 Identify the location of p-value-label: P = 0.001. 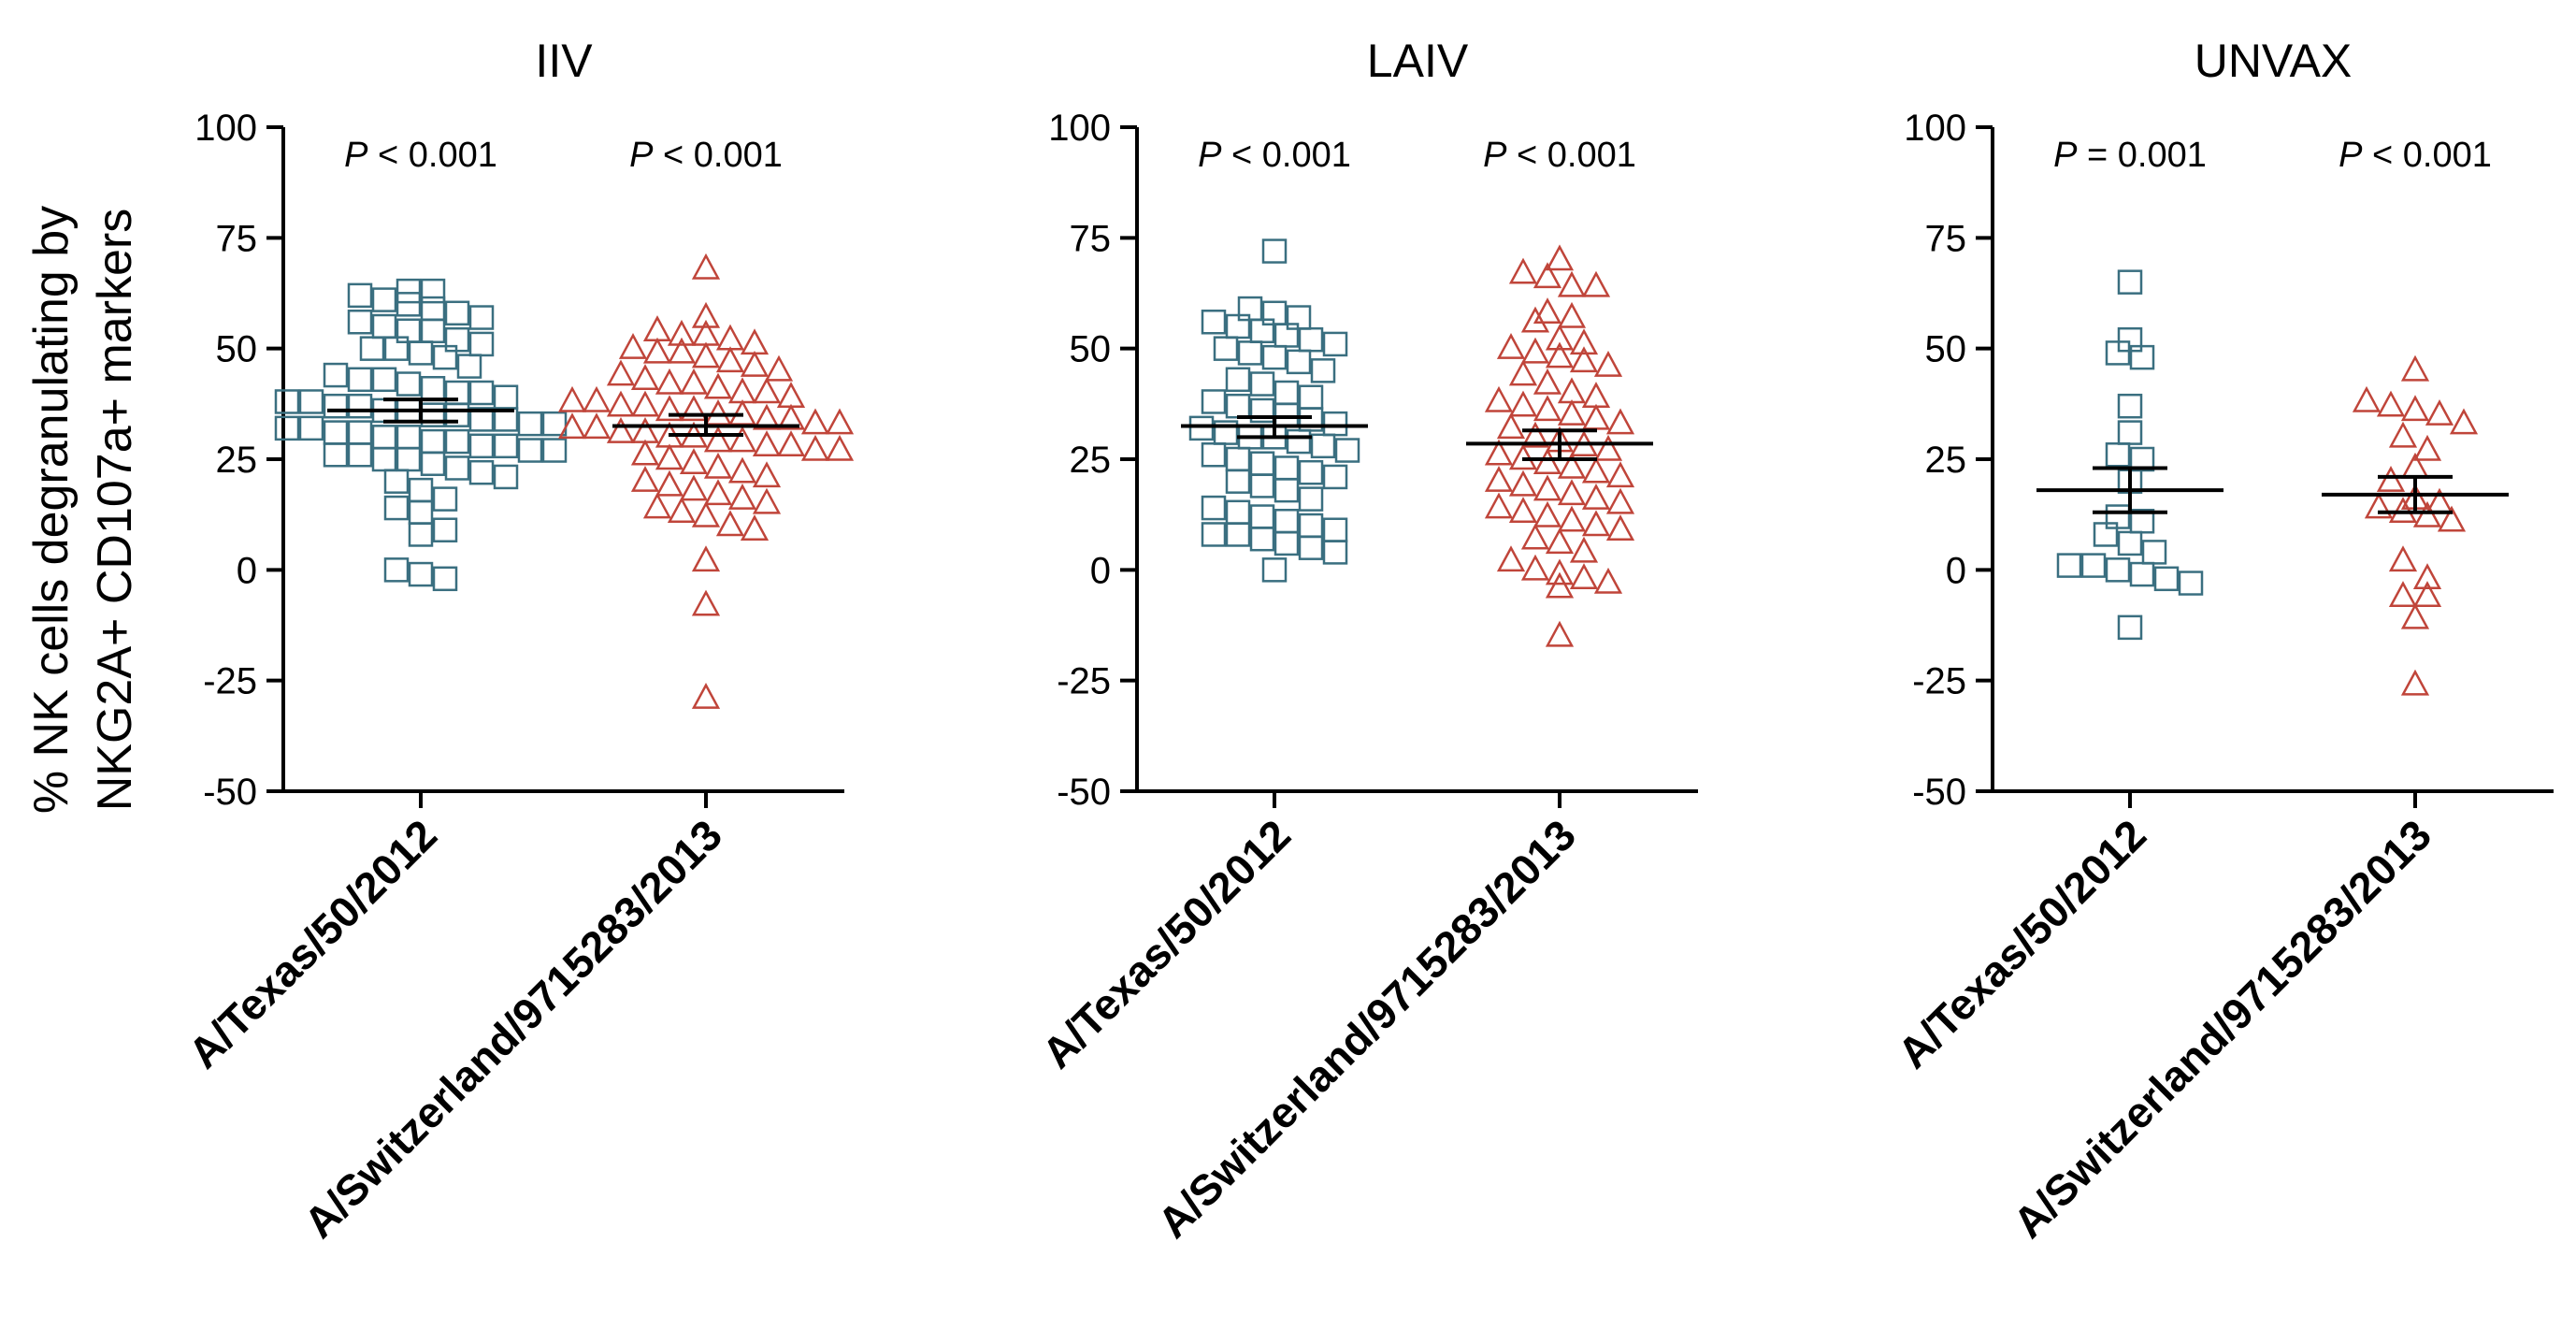
(2130, 156).